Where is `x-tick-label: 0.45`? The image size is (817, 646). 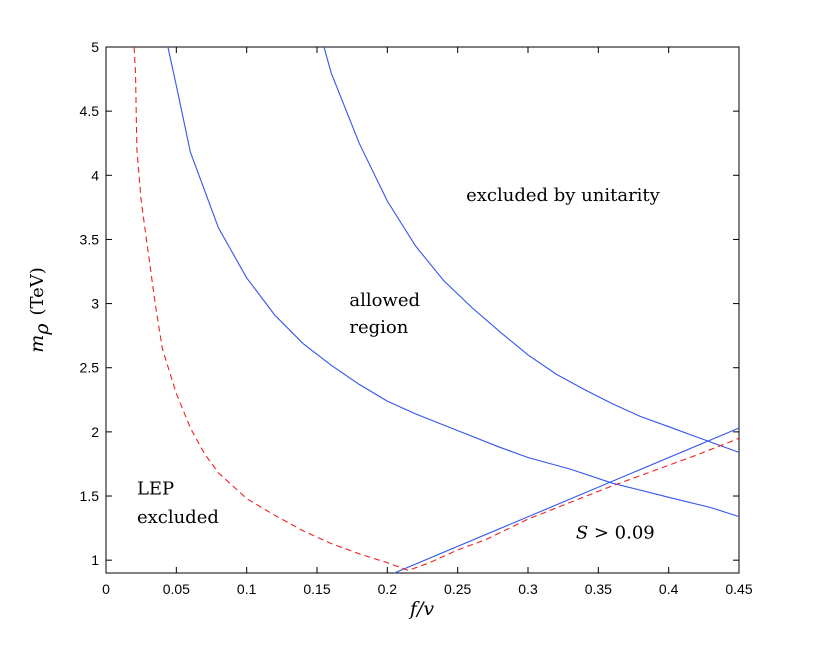 x-tick-label: 0.45 is located at coordinates (738, 589).